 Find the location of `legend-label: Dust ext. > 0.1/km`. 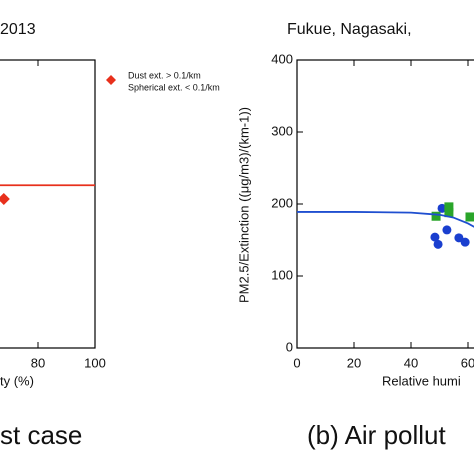

legend-label: Dust ext. > 0.1/km is located at coordinates (164, 75).